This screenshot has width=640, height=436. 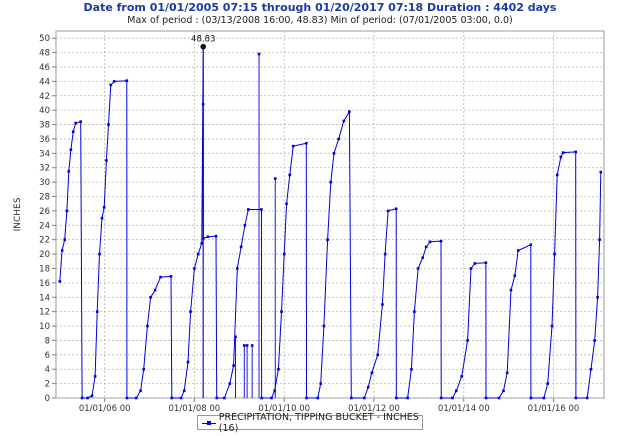 What do you see at coordinates (374, 409) in the screenshot?
I see `x-tick-label: 01/01/12 00` at bounding box center [374, 409].